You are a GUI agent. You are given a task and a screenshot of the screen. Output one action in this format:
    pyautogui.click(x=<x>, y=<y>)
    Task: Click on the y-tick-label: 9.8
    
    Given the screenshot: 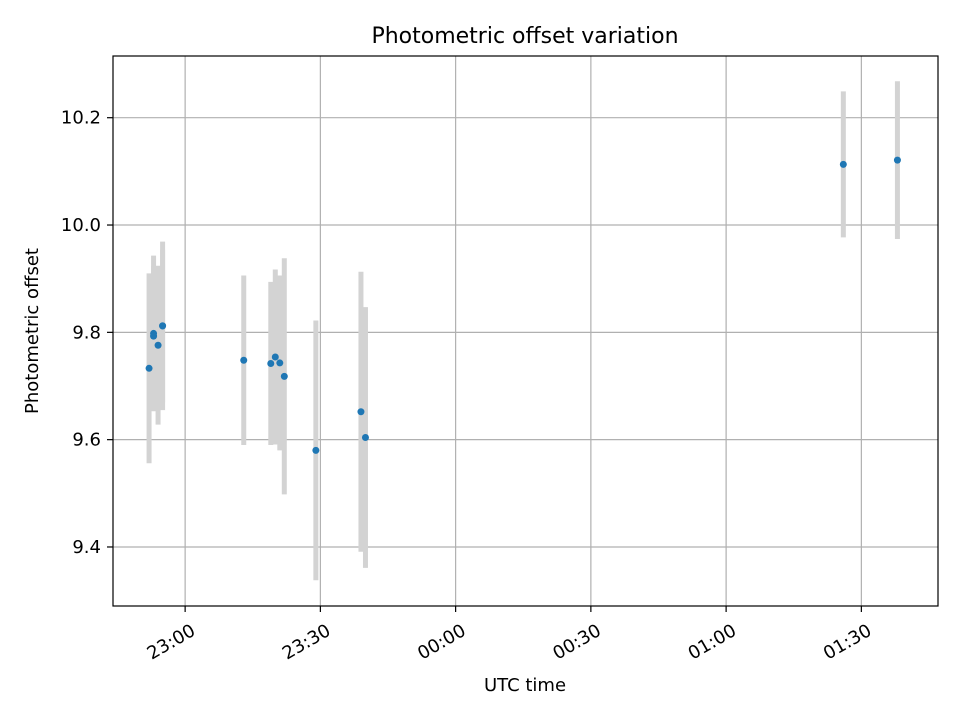 What is the action you would take?
    pyautogui.click(x=86, y=332)
    